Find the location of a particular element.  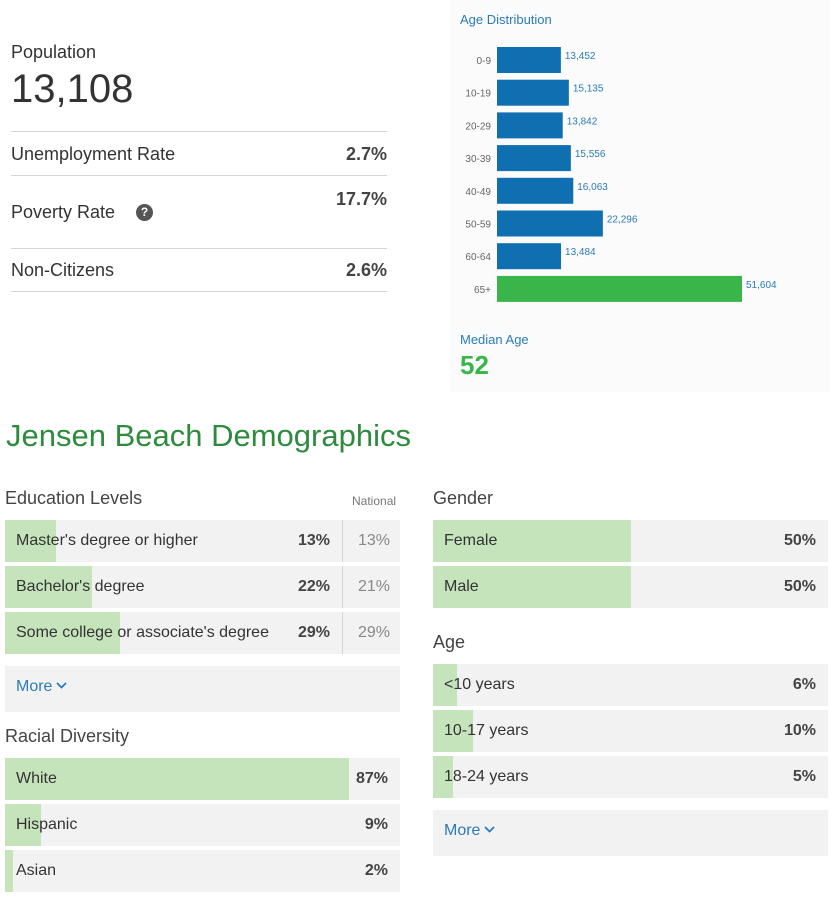

national-column-label: National is located at coordinates (374, 501).